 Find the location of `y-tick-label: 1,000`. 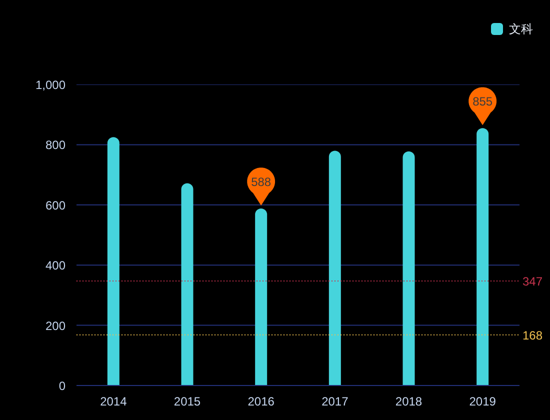

y-tick-label: 1,000 is located at coordinates (50, 85).